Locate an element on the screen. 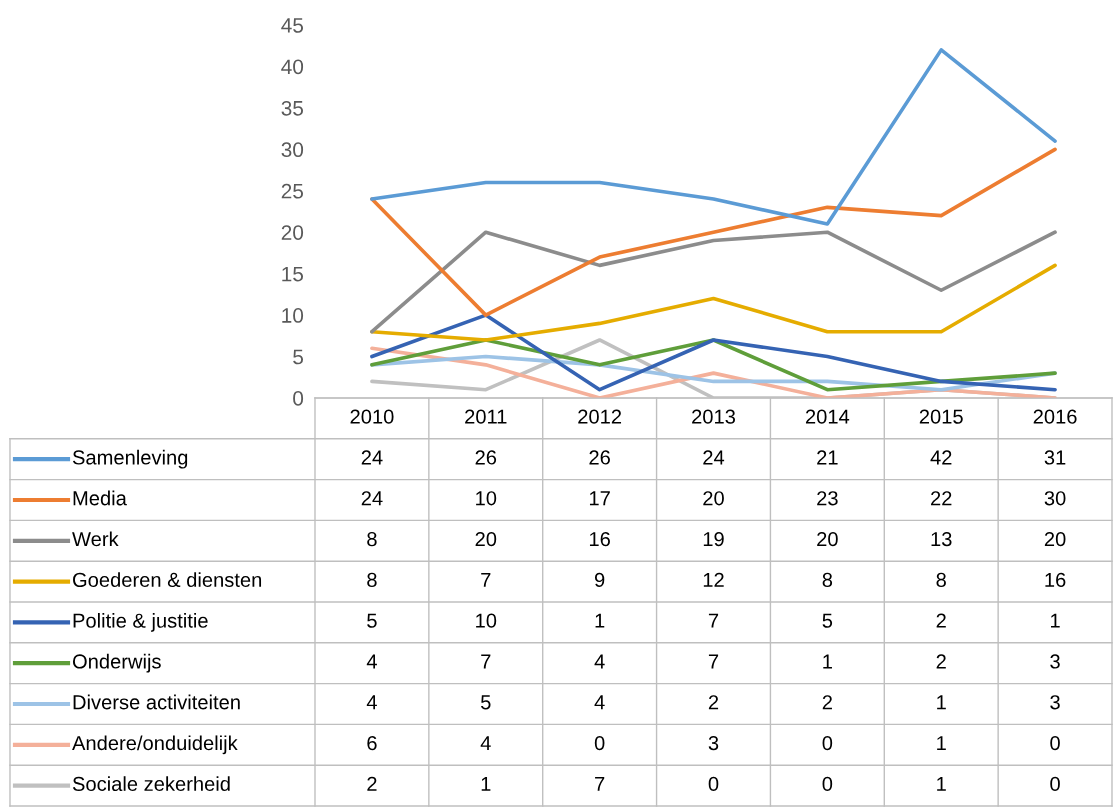  y-tick-label: 20 is located at coordinates (292, 232).